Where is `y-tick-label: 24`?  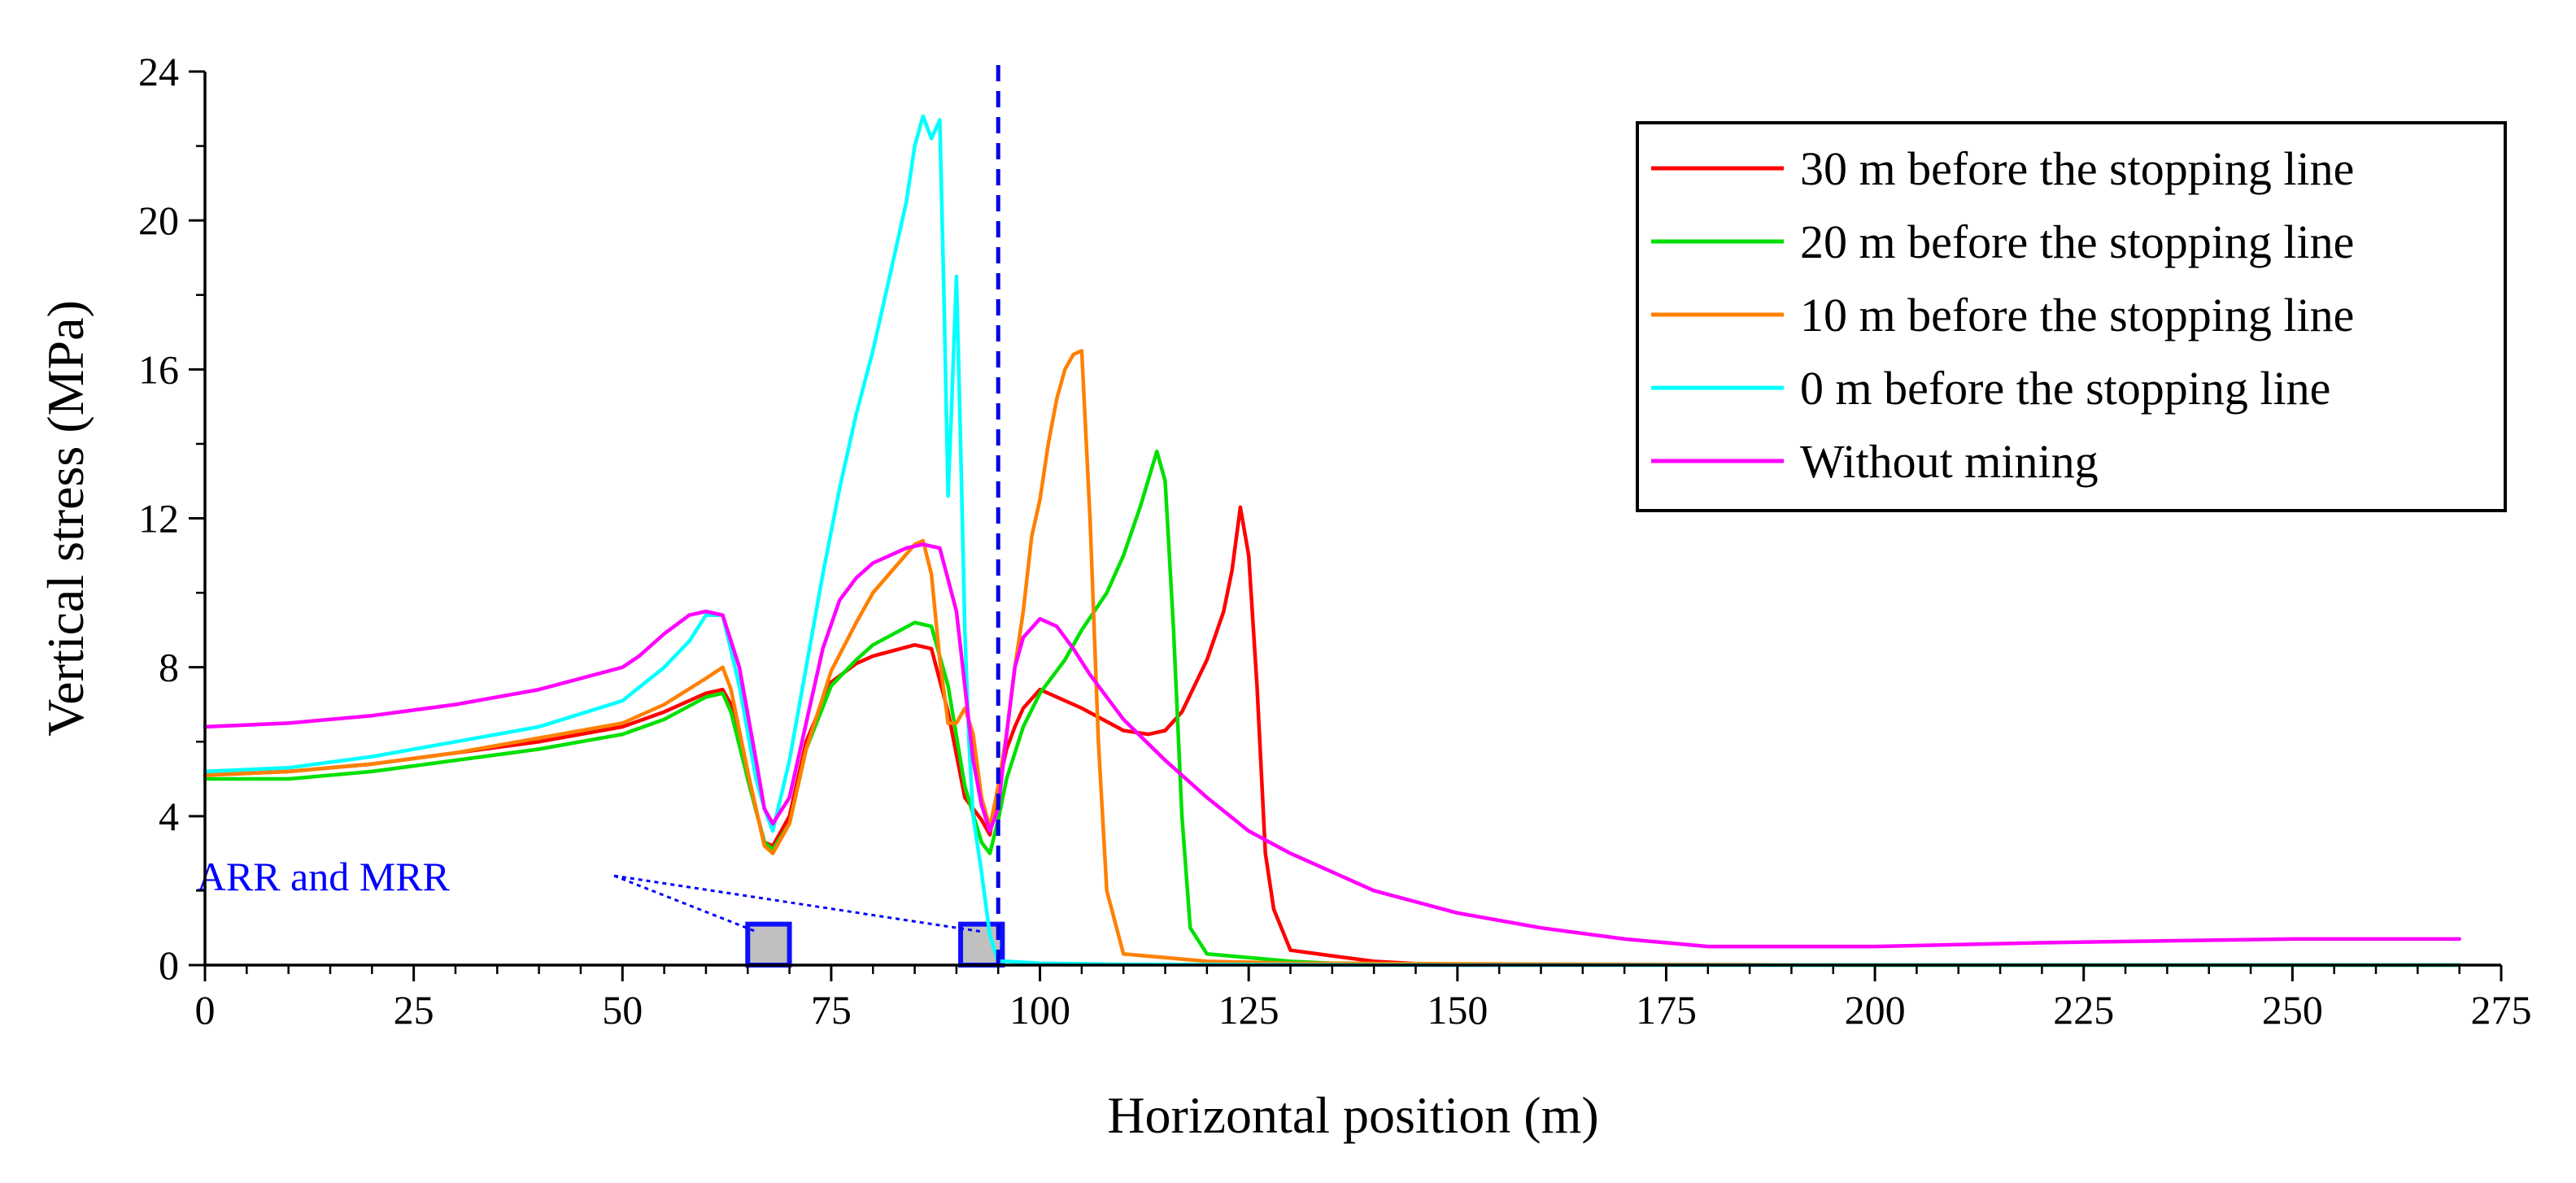 y-tick-label: 24 is located at coordinates (158, 71).